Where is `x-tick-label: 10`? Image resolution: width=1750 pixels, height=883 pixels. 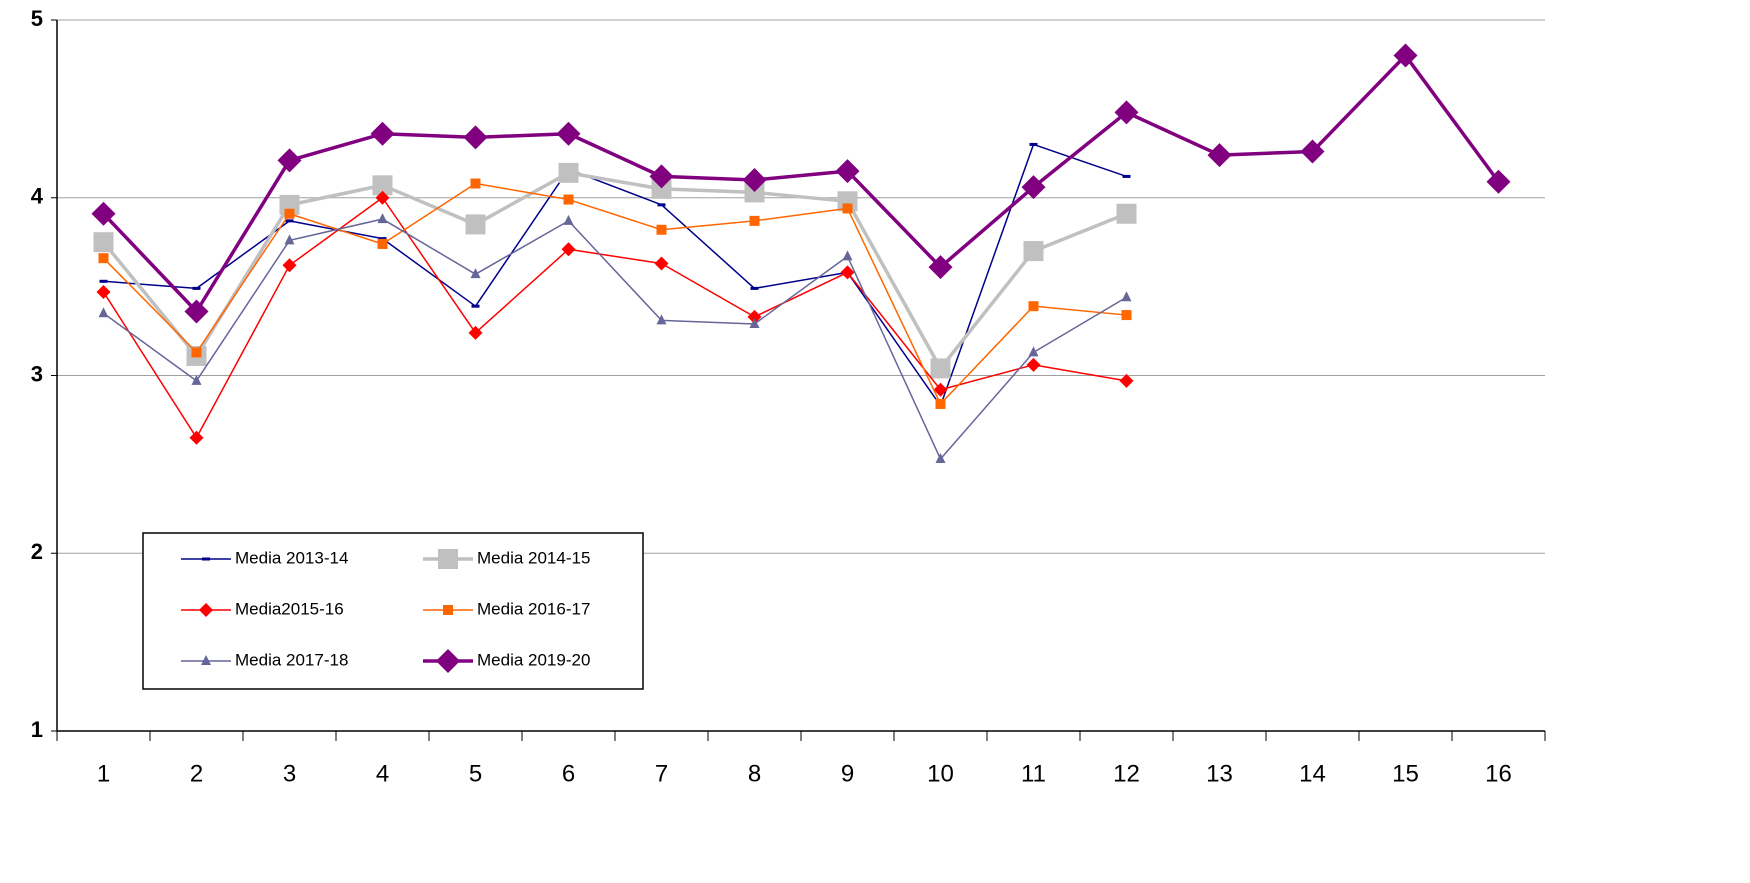
x-tick-label: 10 is located at coordinates (940, 773).